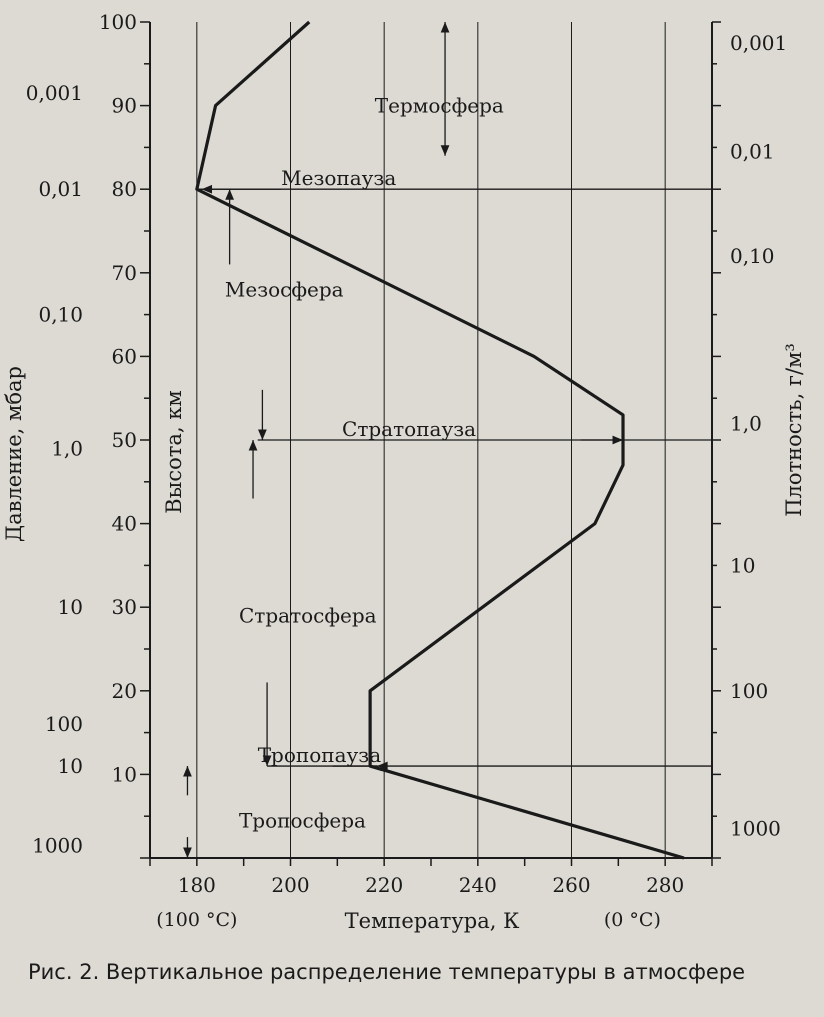  Describe the element at coordinates (338, 178) in the screenshot. I see `boundary-label: Мезопауза` at that location.